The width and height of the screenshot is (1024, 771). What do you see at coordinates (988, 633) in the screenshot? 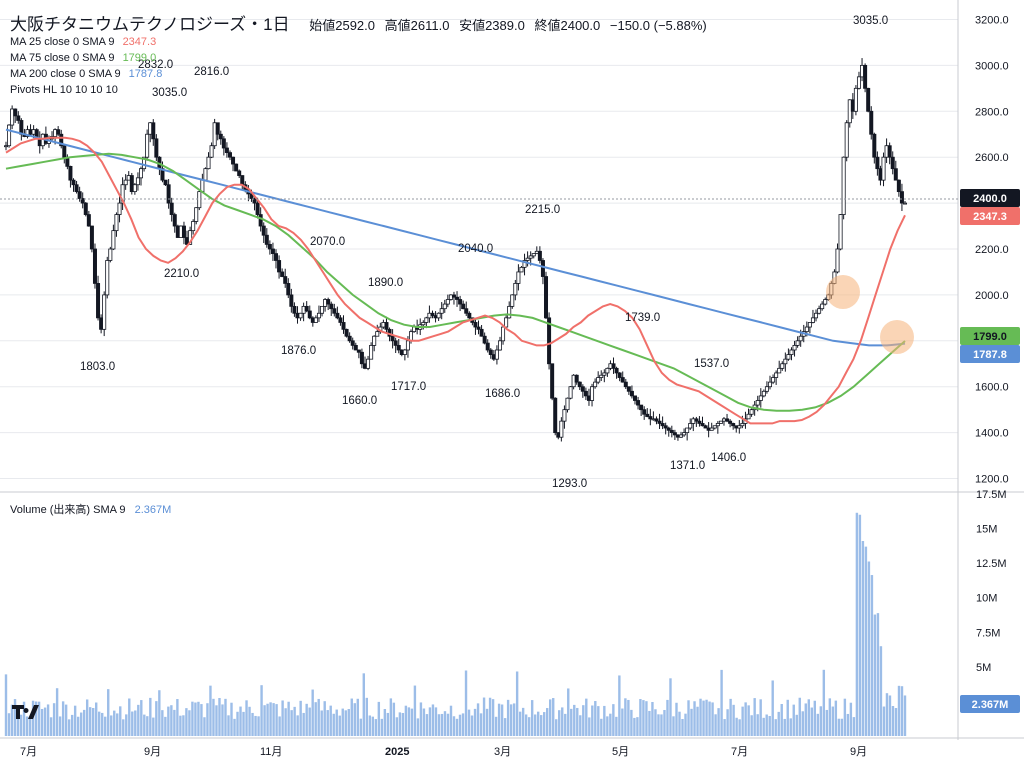
I see `volume-tick: 7.5M` at bounding box center [988, 633].